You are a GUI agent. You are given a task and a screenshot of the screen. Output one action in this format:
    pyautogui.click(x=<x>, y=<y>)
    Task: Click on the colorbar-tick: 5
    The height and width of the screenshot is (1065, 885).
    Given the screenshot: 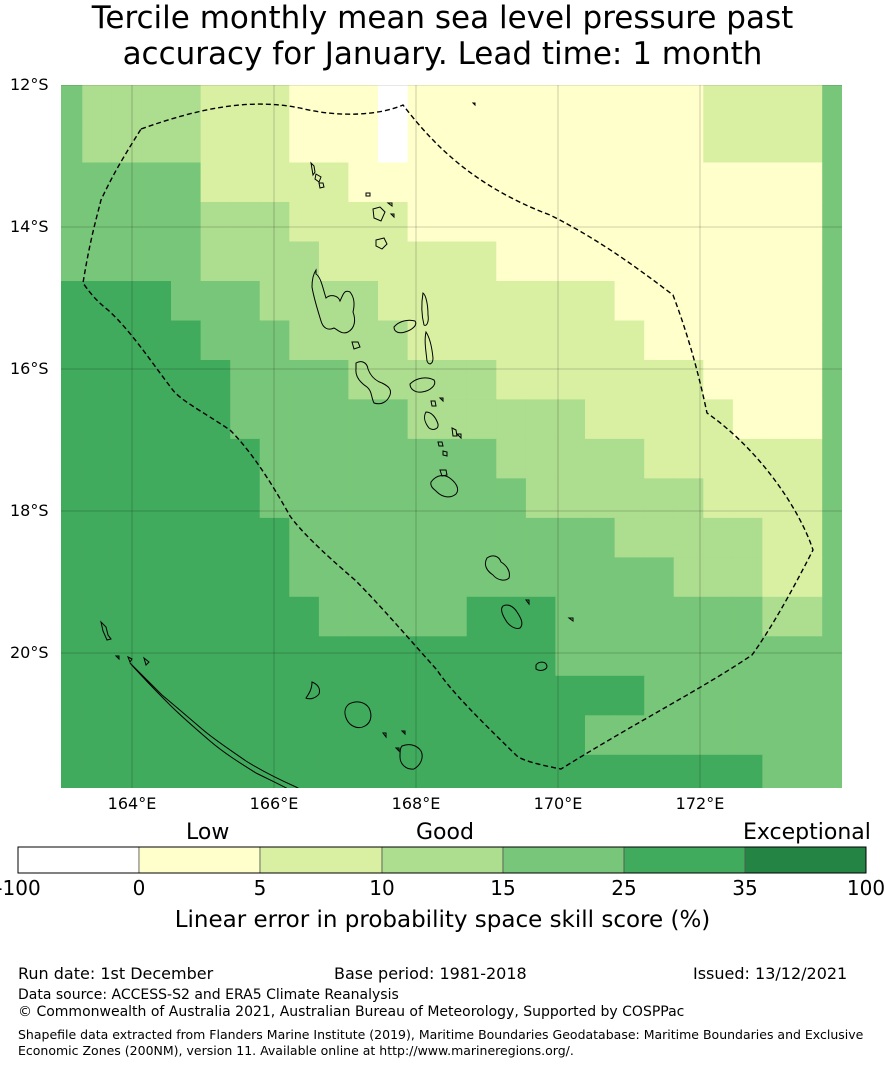 What is the action you would take?
    pyautogui.click(x=260, y=888)
    